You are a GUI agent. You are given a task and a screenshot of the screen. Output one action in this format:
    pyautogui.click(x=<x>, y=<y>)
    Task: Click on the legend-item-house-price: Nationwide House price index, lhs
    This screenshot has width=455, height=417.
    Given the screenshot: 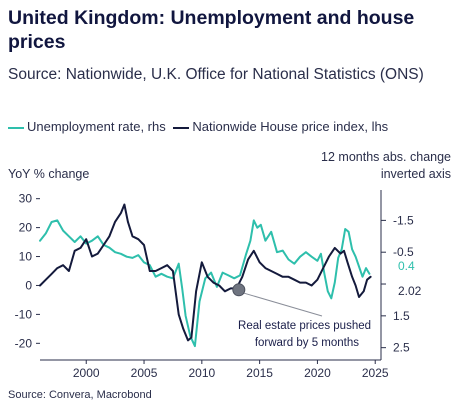 What is the action you would take?
    pyautogui.click(x=280, y=126)
    